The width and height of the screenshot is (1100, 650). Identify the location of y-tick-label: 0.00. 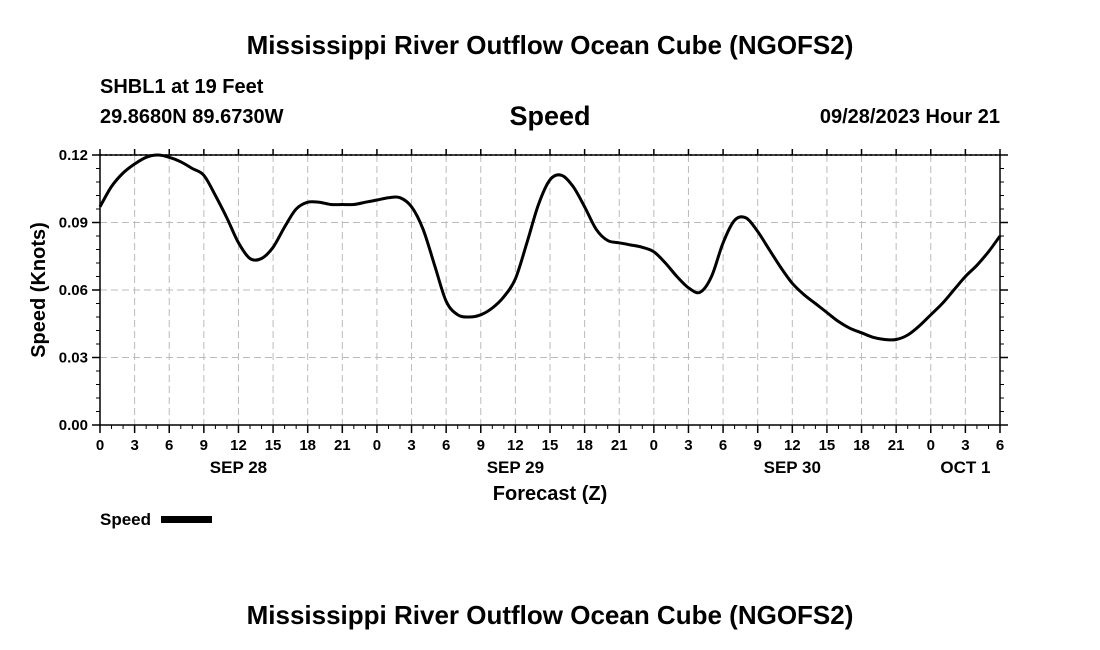
(73, 425).